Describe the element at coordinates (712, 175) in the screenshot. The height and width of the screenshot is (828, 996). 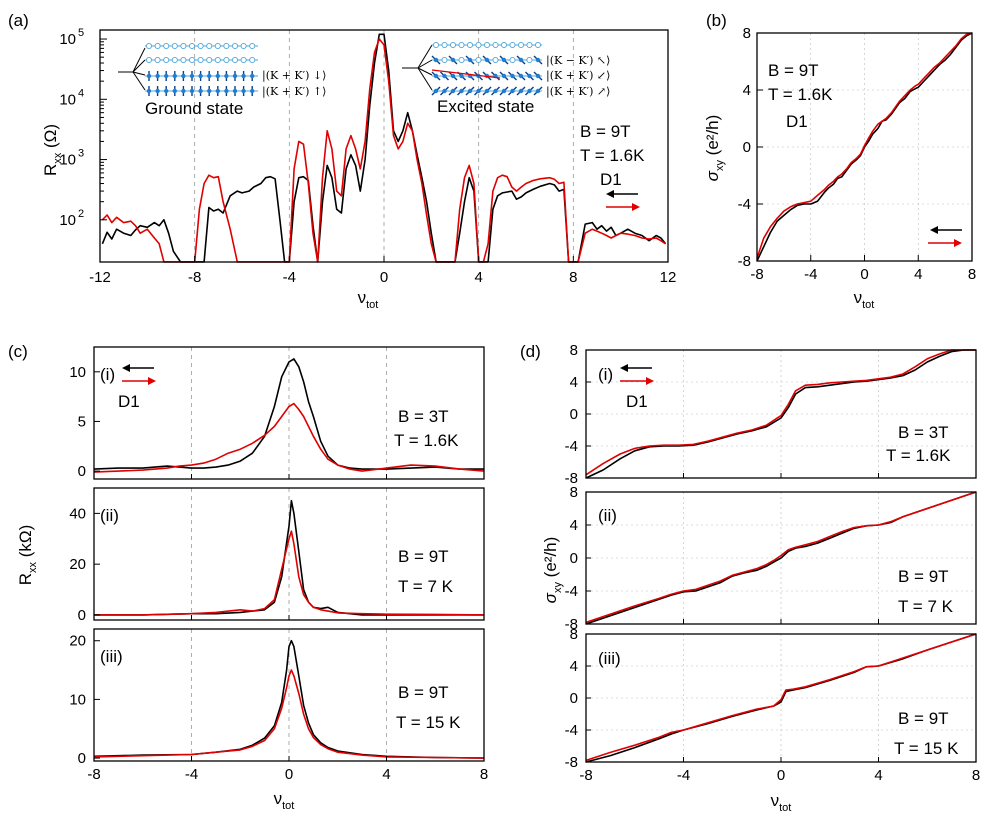
I see `panel-b-ylabel-sigma: σ` at that location.